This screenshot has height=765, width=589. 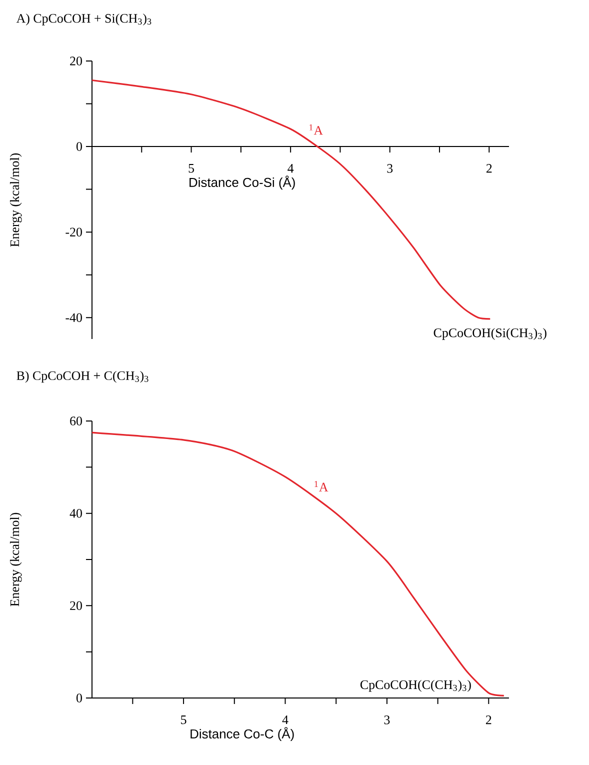 What do you see at coordinates (84, 20) in the screenshot?
I see `chart-title: A) CpCoCOH + Si(CH$_{3}$)$_{3}$` at bounding box center [84, 20].